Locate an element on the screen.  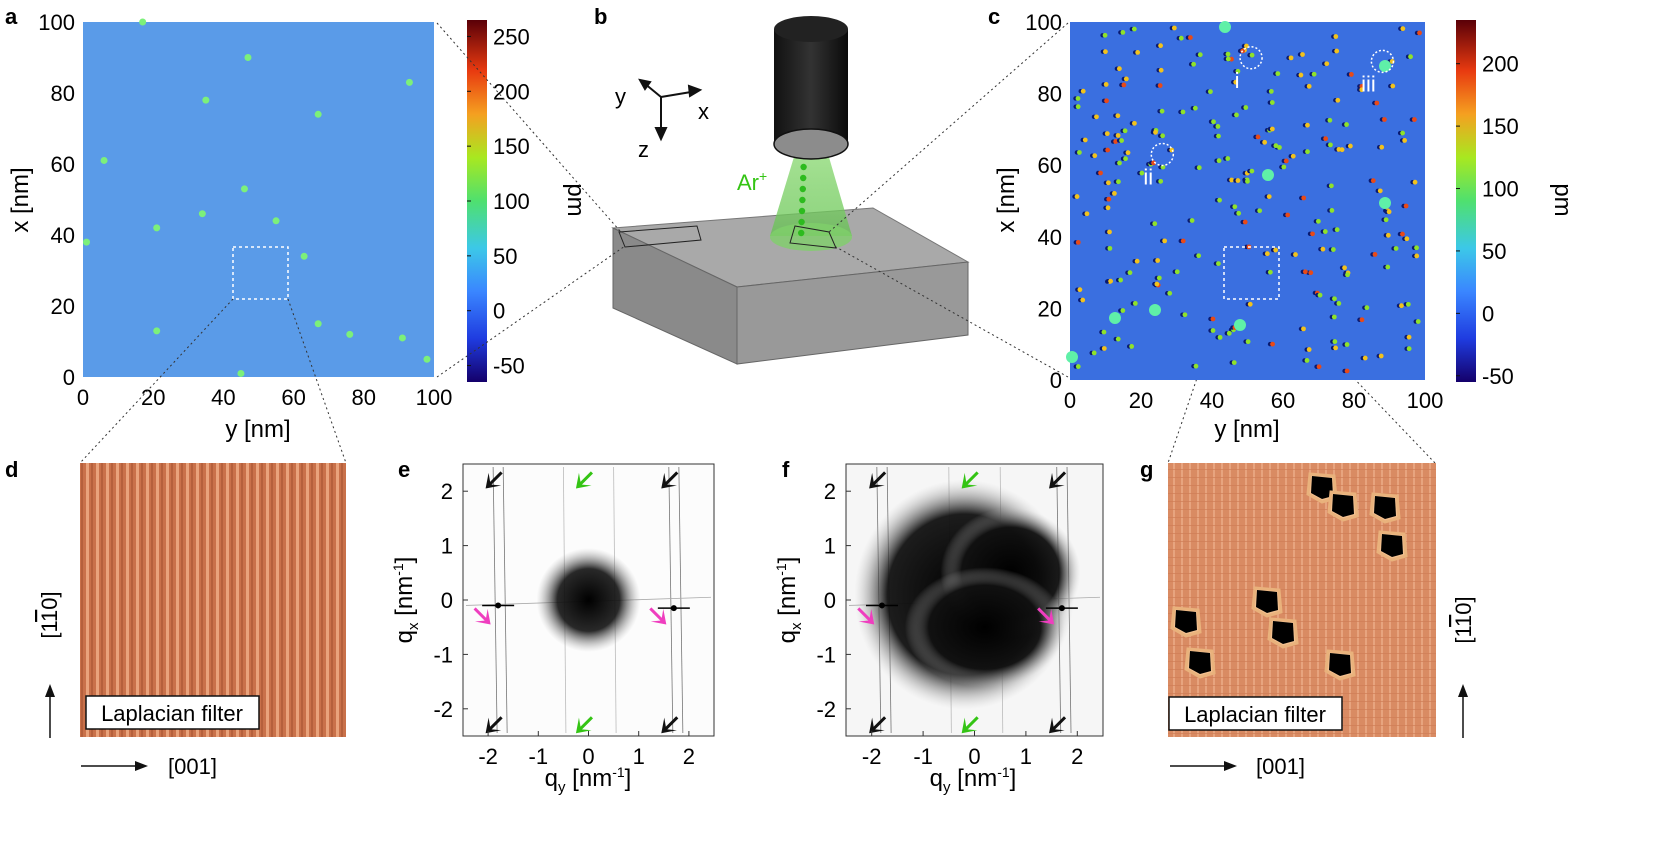
panel-label-f: f is located at coordinates (786, 469).